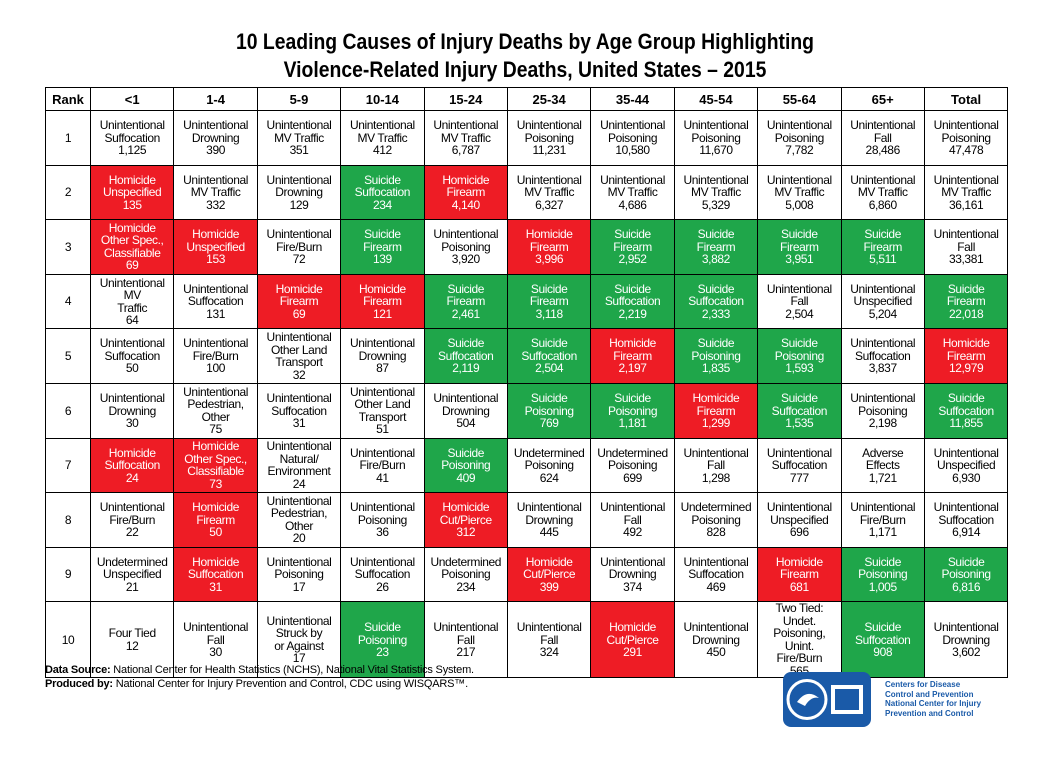  What do you see at coordinates (549, 99) in the screenshot?
I see `column-header: 25-34` at bounding box center [549, 99].